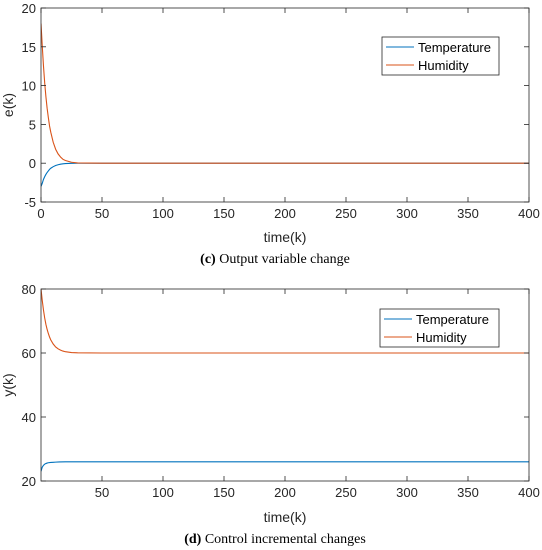 This screenshot has height=550, width=542. I want to click on figure-caption: (c) Output variable change, so click(275, 259).